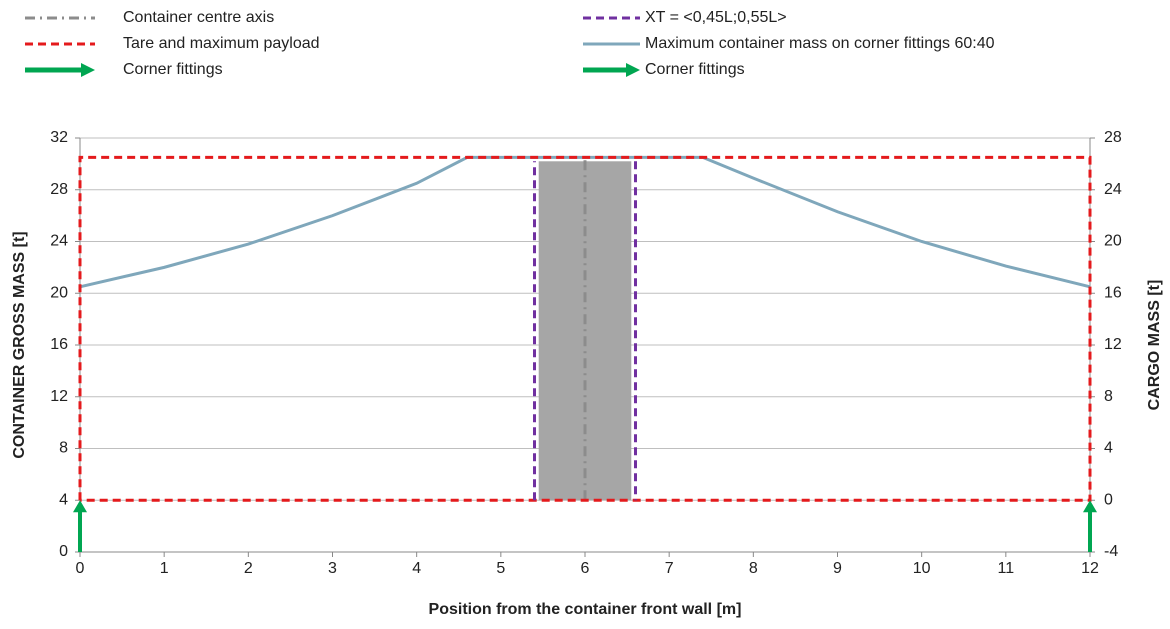 This screenshot has width=1170, height=629. What do you see at coordinates (1113, 241) in the screenshot?
I see `y2-tick-label: 20` at bounding box center [1113, 241].